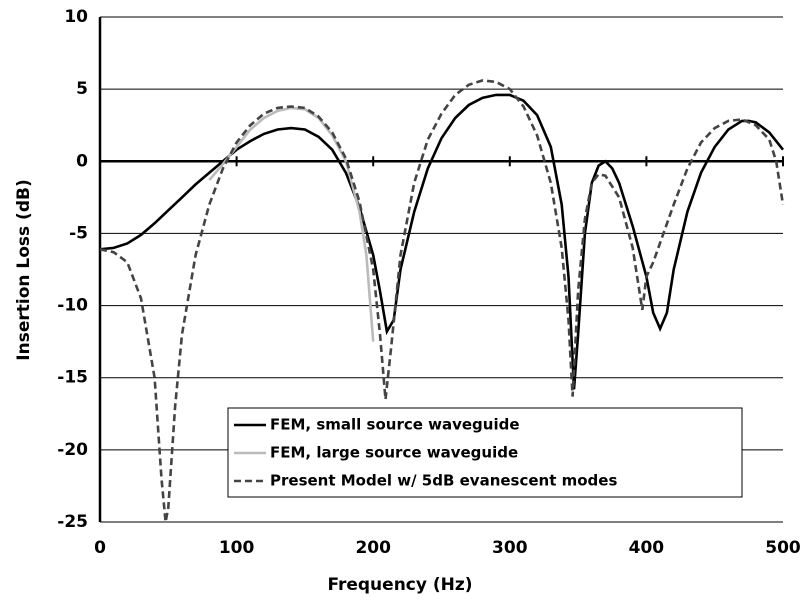 Image resolution: width=809 pixels, height=603 pixels. I want to click on legend-label: FEM, large source waveguide, so click(394, 453).